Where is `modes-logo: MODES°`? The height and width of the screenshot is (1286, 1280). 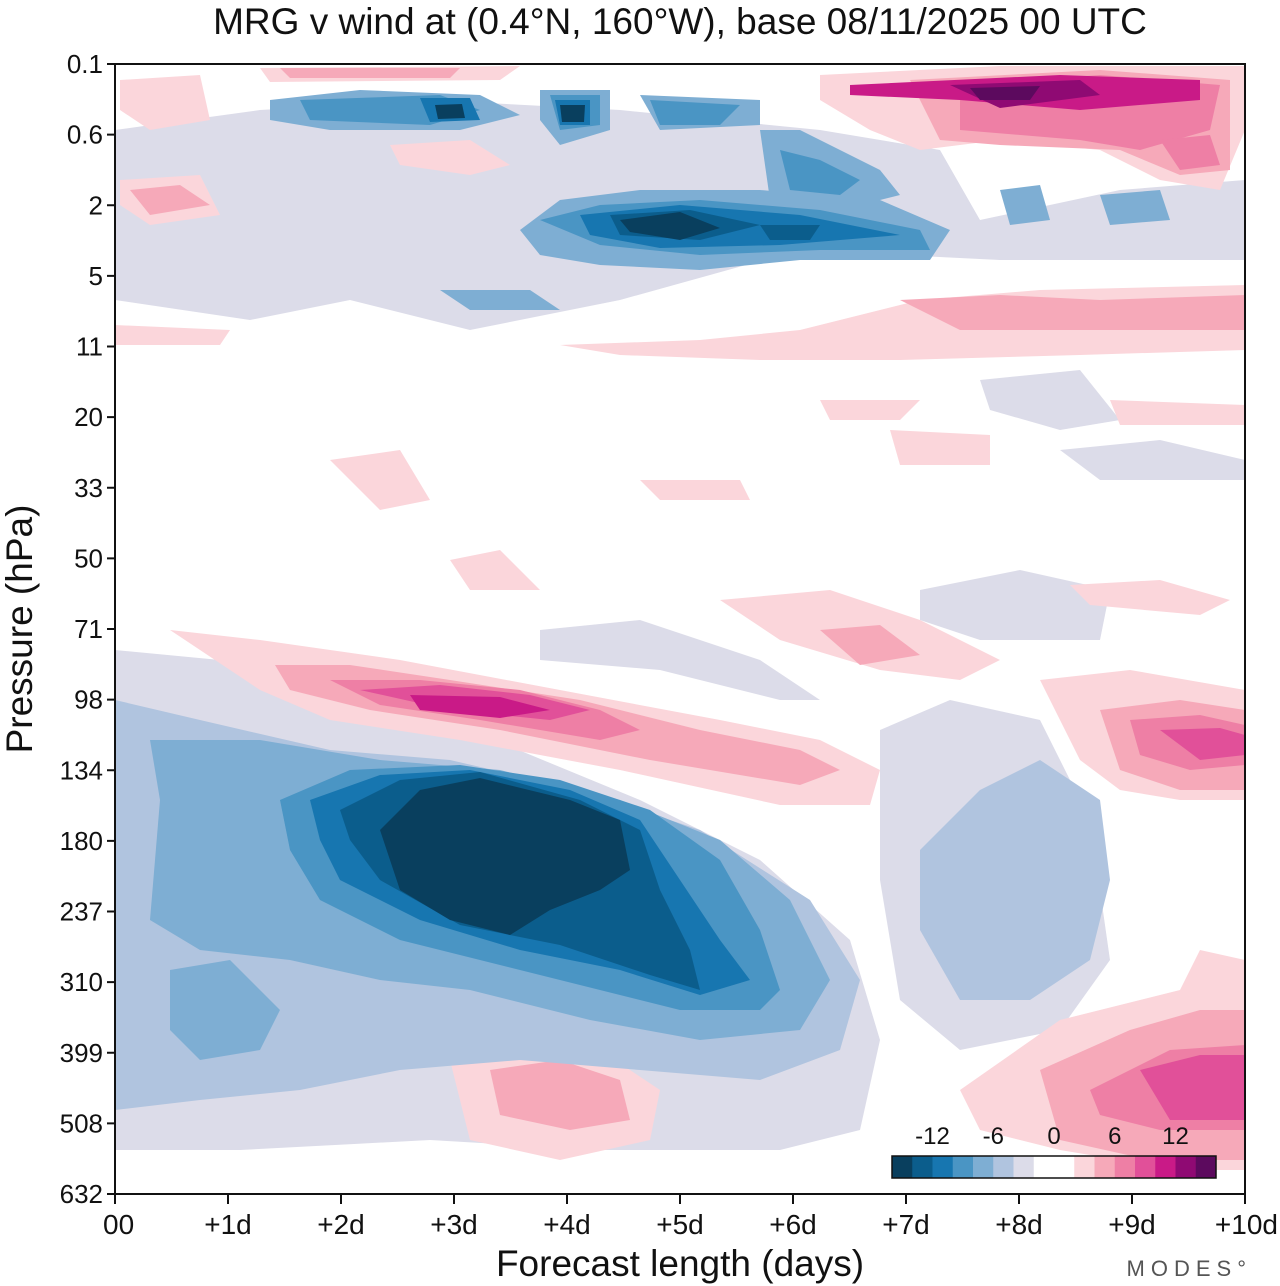 modes-logo: MODES° is located at coordinates (1189, 1268).